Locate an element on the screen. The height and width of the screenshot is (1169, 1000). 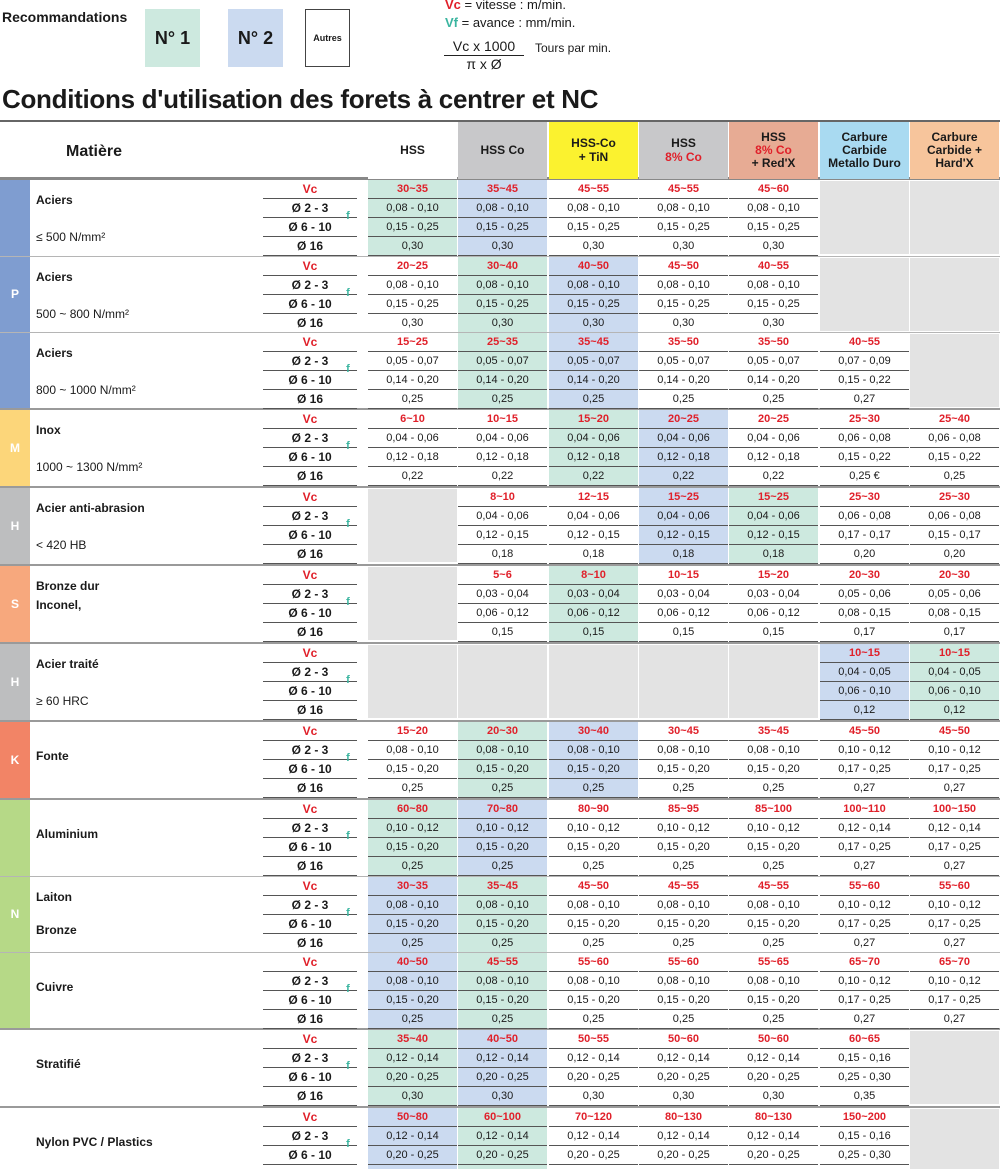
column-header-line: 8% Co is located at coordinates (773, 149).